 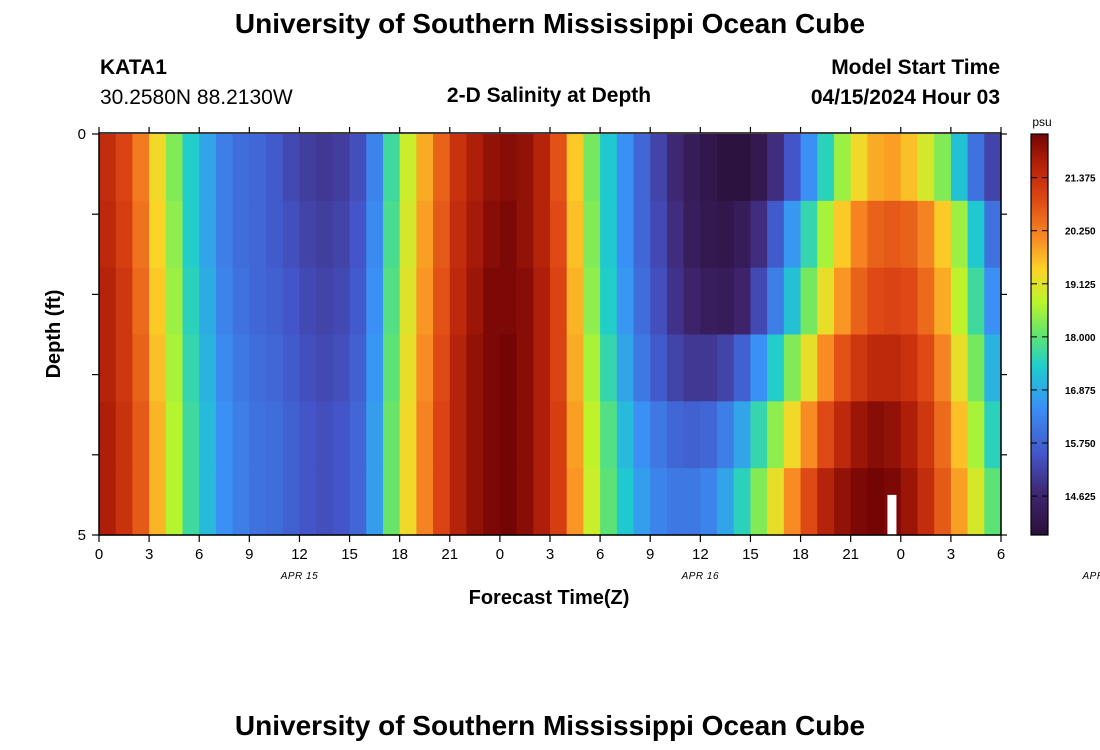 I want to click on x-tick-label: 12, so click(x=700, y=554).